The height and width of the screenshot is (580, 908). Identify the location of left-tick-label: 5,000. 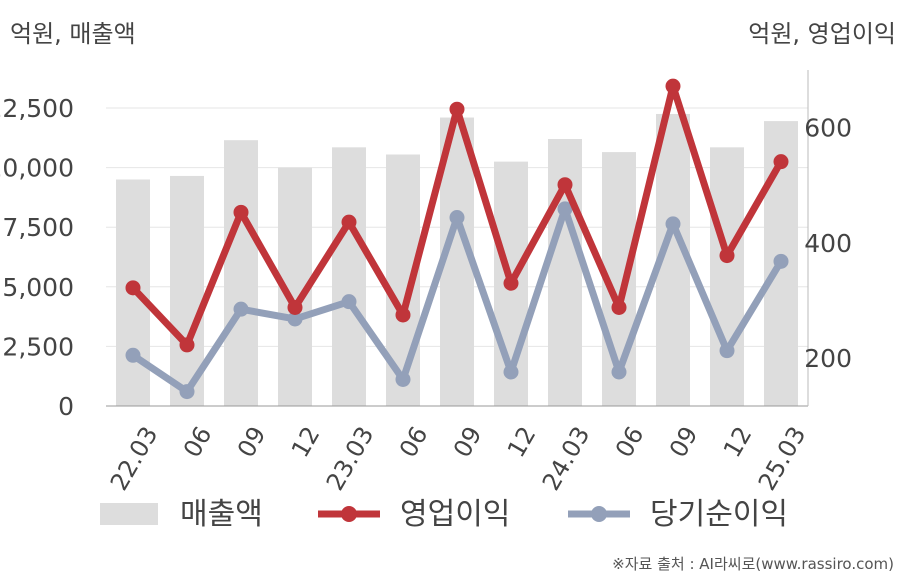
(38, 287).